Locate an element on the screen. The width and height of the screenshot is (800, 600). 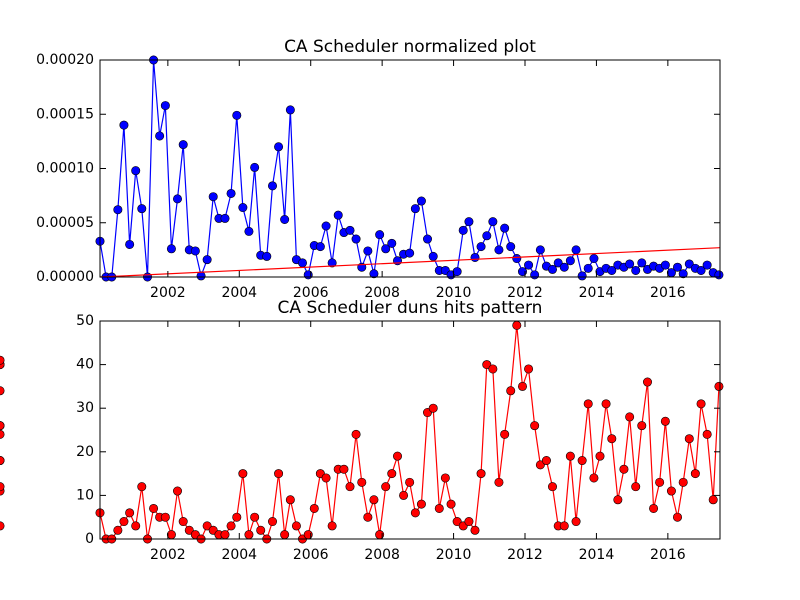
x-tick-label: 2002 is located at coordinates (168, 555).